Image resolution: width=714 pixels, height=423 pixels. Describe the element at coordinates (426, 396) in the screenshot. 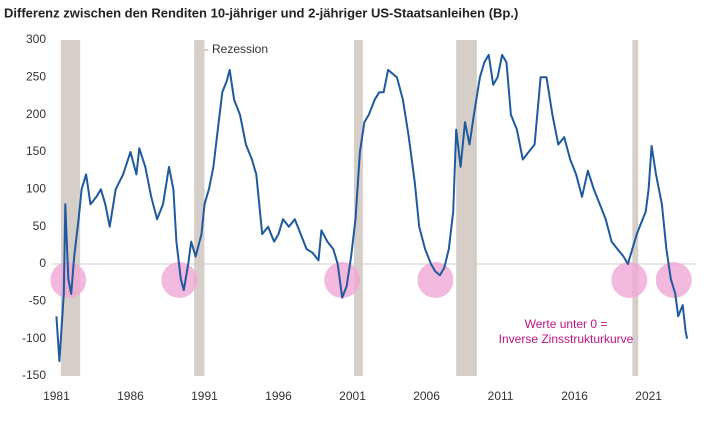

I see `x-tick-label: 2006` at that location.